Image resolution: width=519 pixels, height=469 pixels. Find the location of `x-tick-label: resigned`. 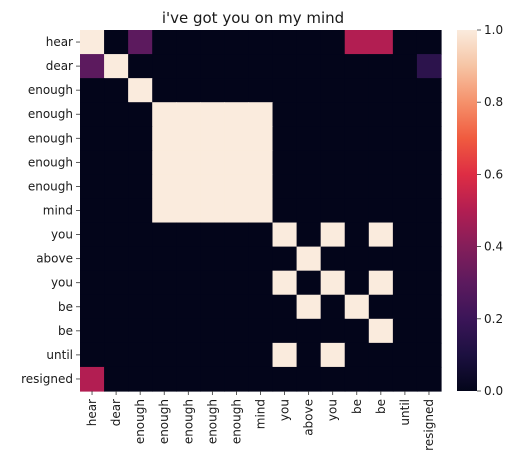

x-tick-label: resigned is located at coordinates (429, 425).